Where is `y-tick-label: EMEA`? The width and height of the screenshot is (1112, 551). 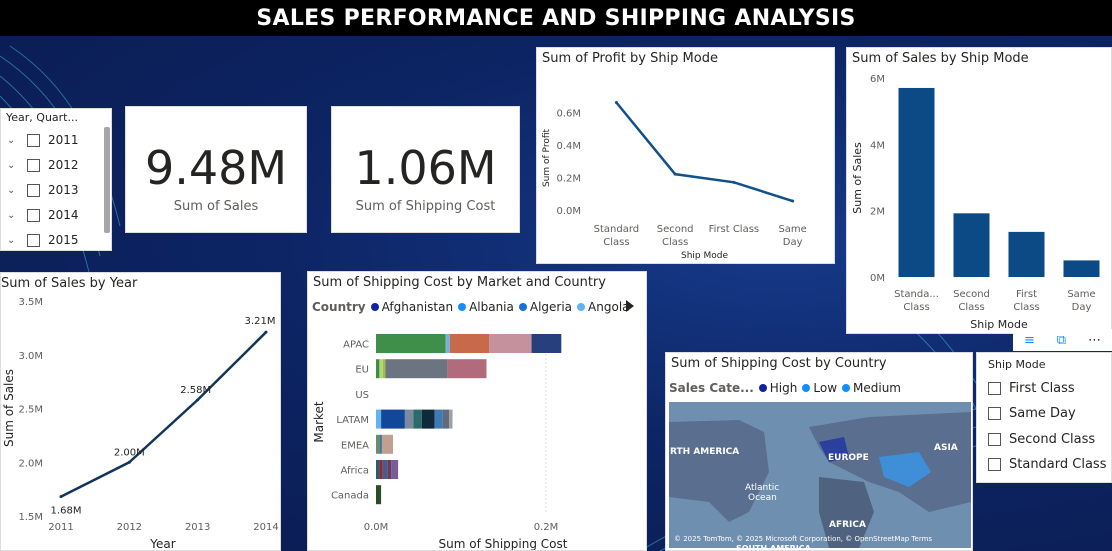
y-tick-label: EMEA is located at coordinates (355, 445).